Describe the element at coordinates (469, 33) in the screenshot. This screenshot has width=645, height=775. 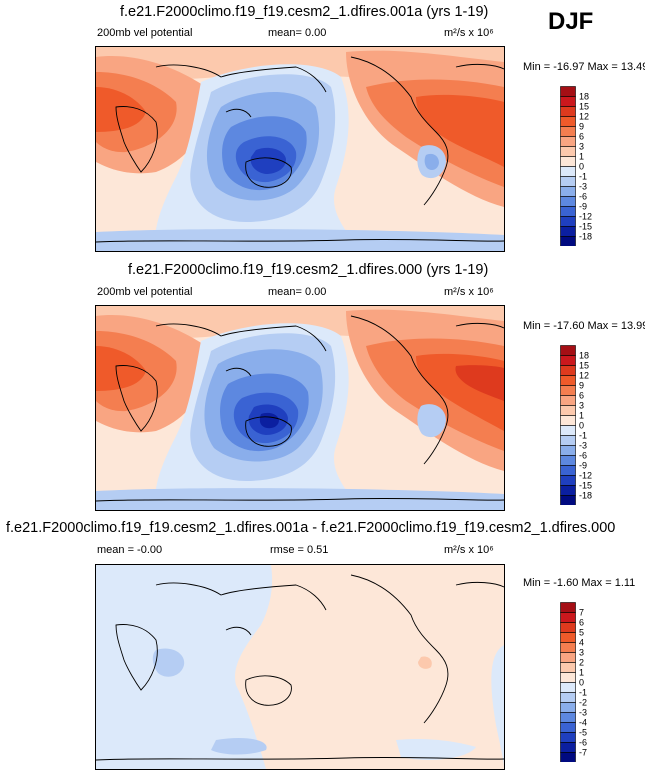
I see `panel-1-units-label: m²/s x 10⁶` at that location.